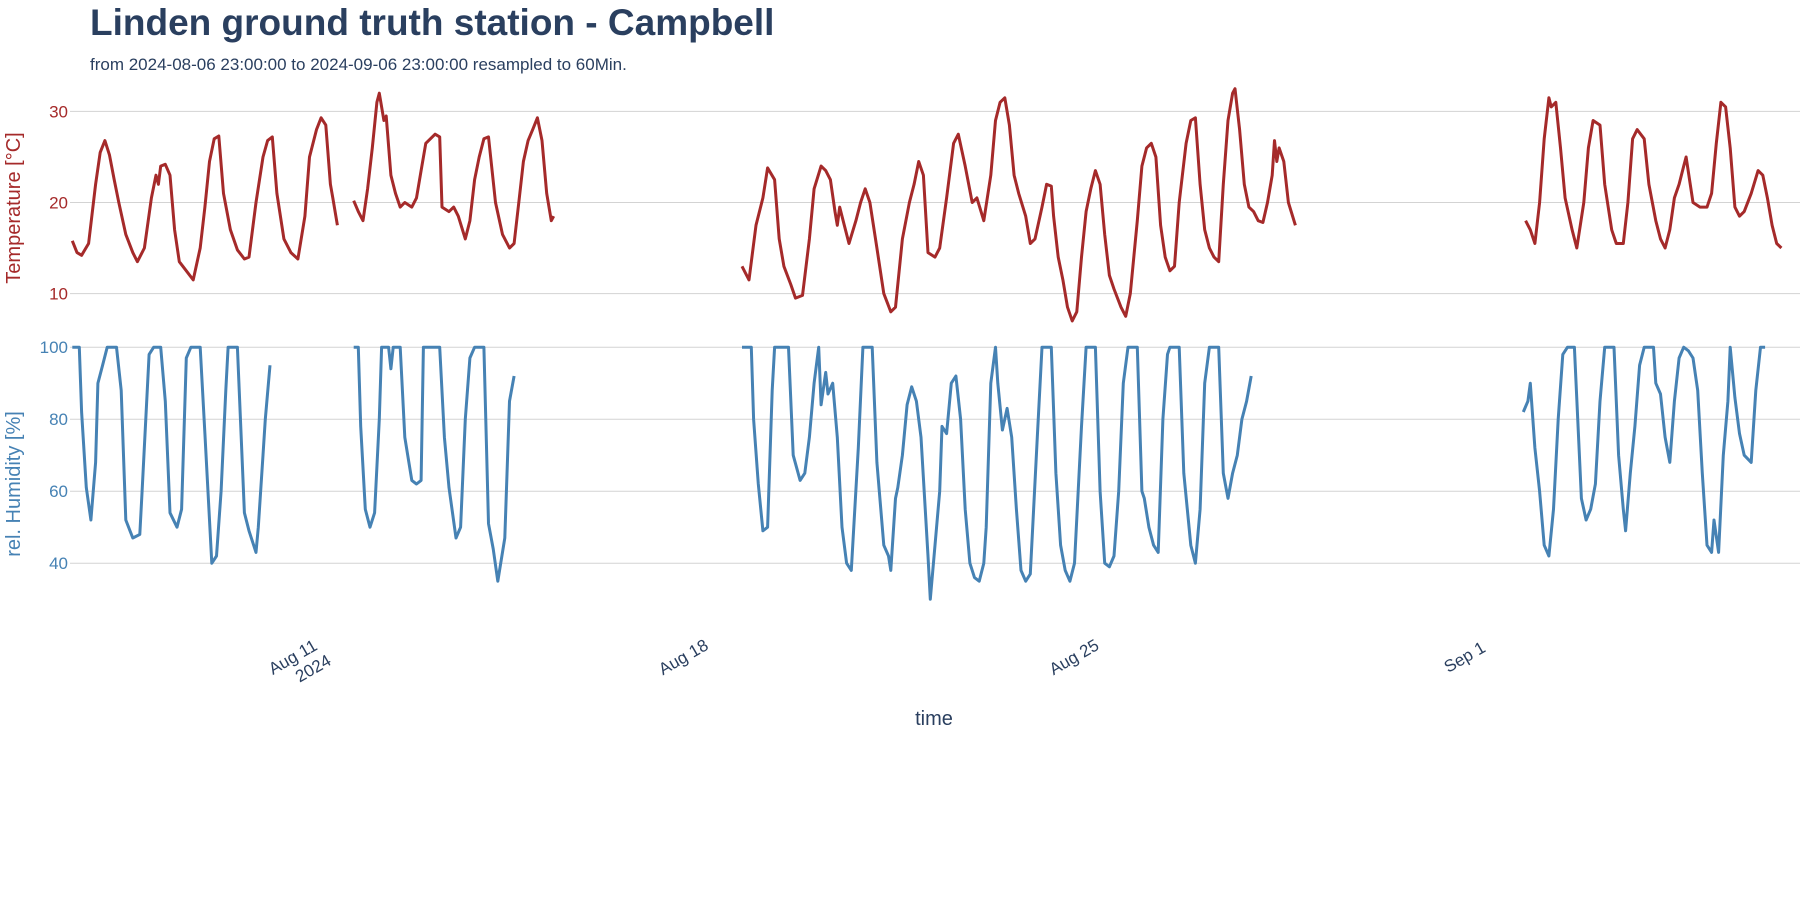 Image resolution: width=1800 pixels, height=900 pixels. Describe the element at coordinates (58, 203) in the screenshot. I see `temperature-y-tick-label: 20` at that location.